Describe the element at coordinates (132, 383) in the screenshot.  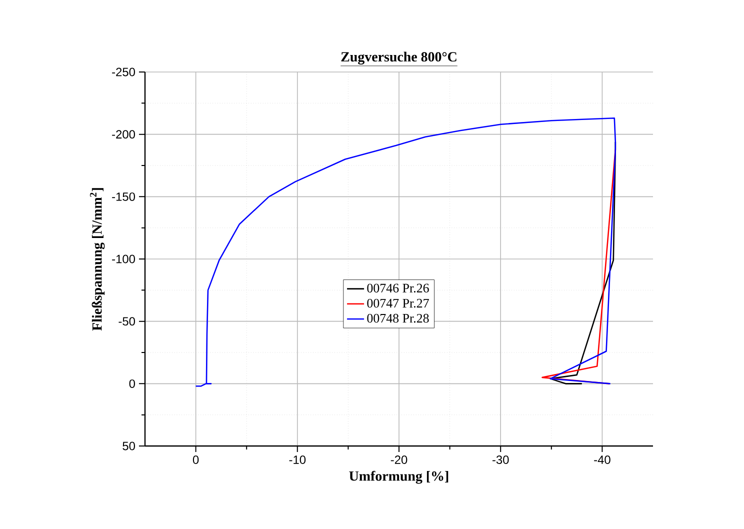
I see `y-tick-label: 0` at that location.